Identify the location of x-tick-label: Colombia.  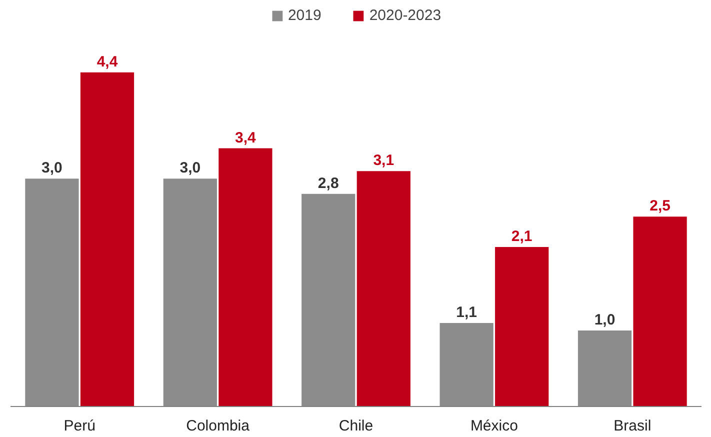
(218, 426).